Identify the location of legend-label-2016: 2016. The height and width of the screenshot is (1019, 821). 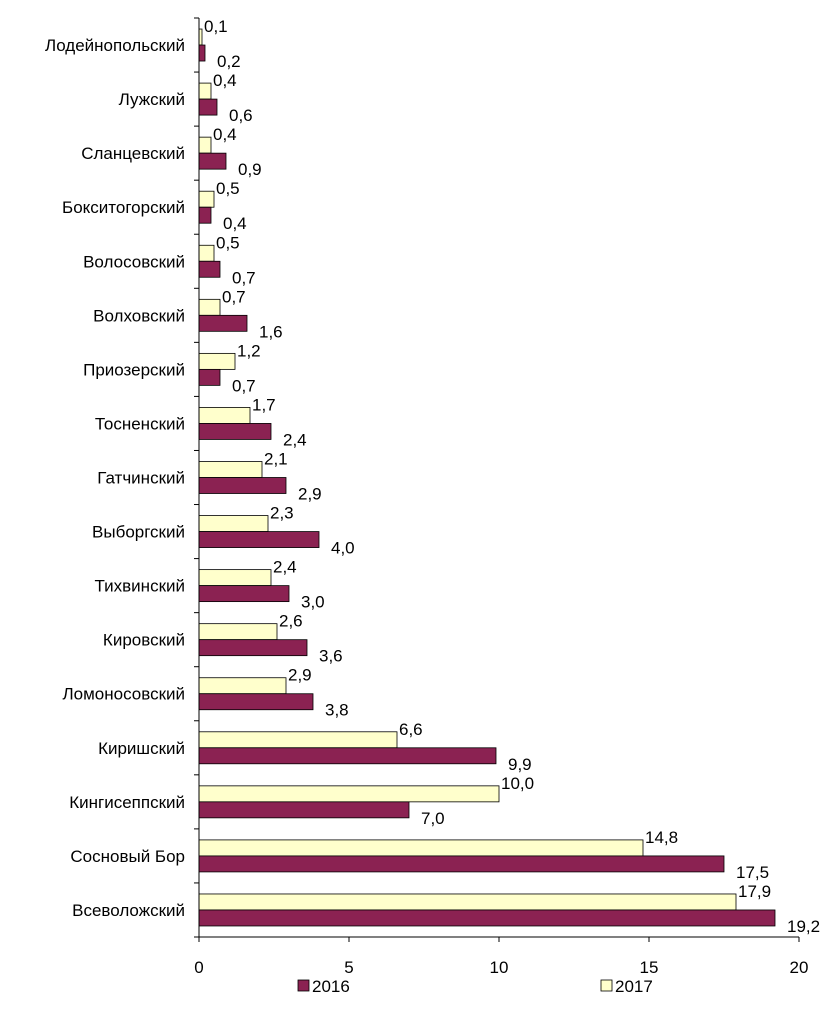
(331, 986).